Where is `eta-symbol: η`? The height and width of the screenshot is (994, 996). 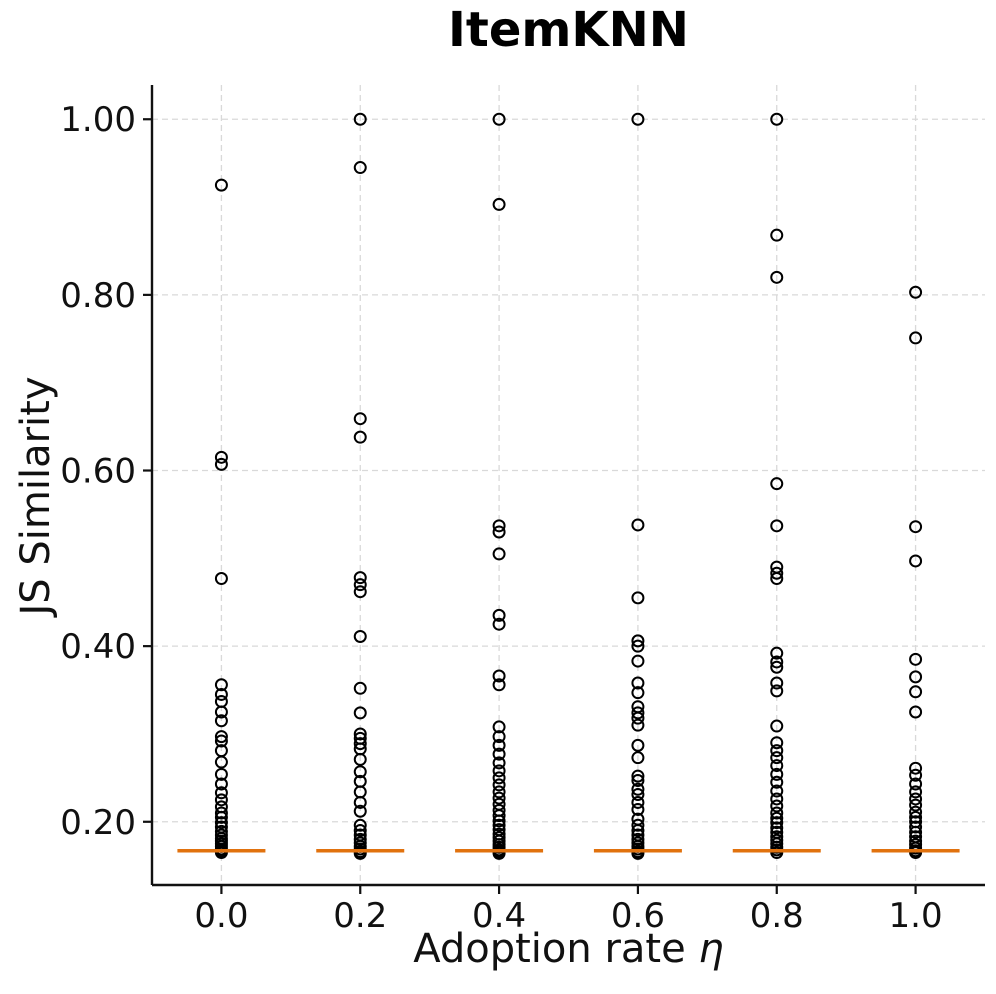 eta-symbol: η is located at coordinates (711, 949).